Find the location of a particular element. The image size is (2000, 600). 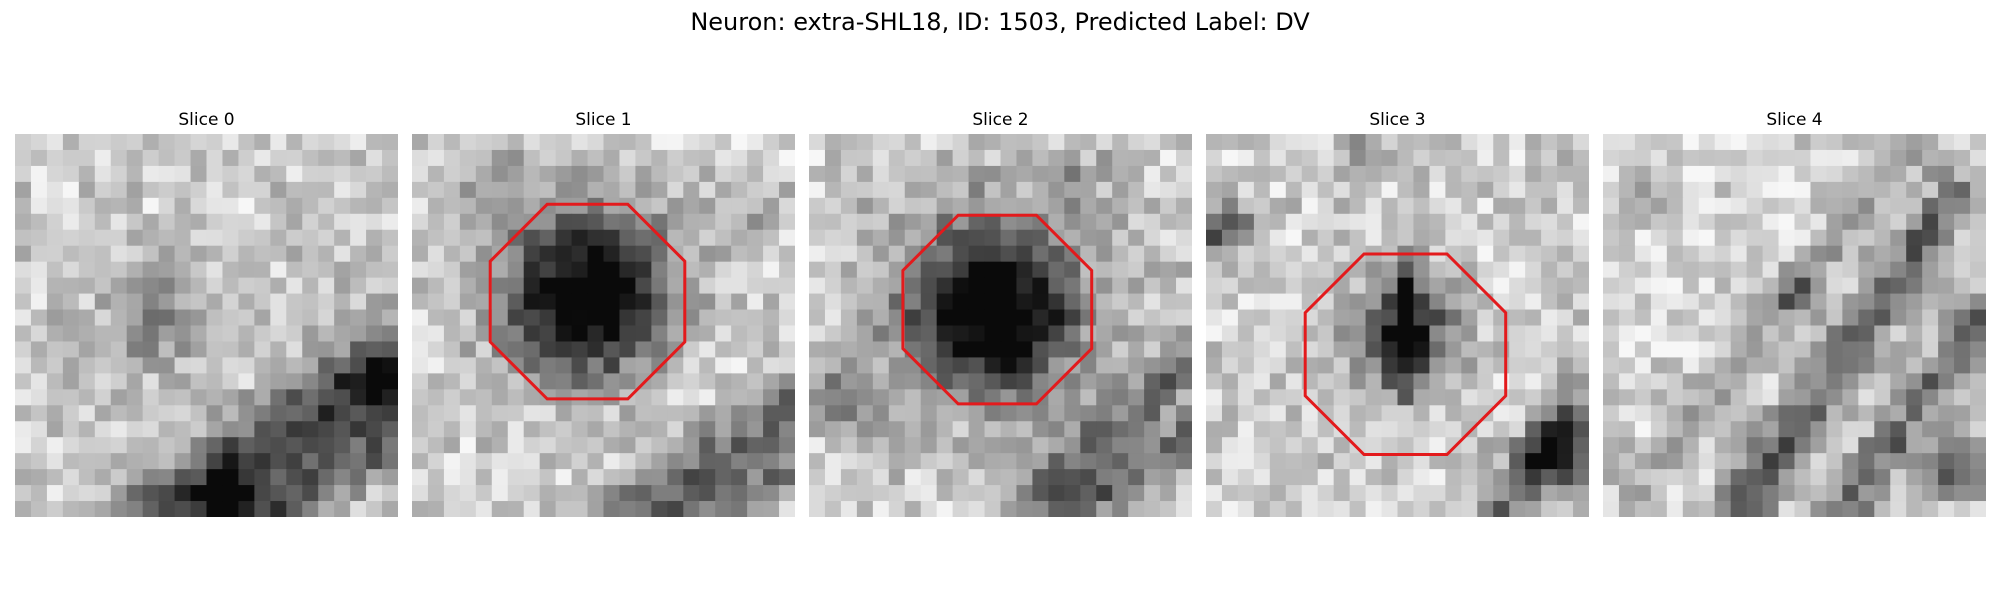

slice-title: Slice 2 is located at coordinates (1000, 120).